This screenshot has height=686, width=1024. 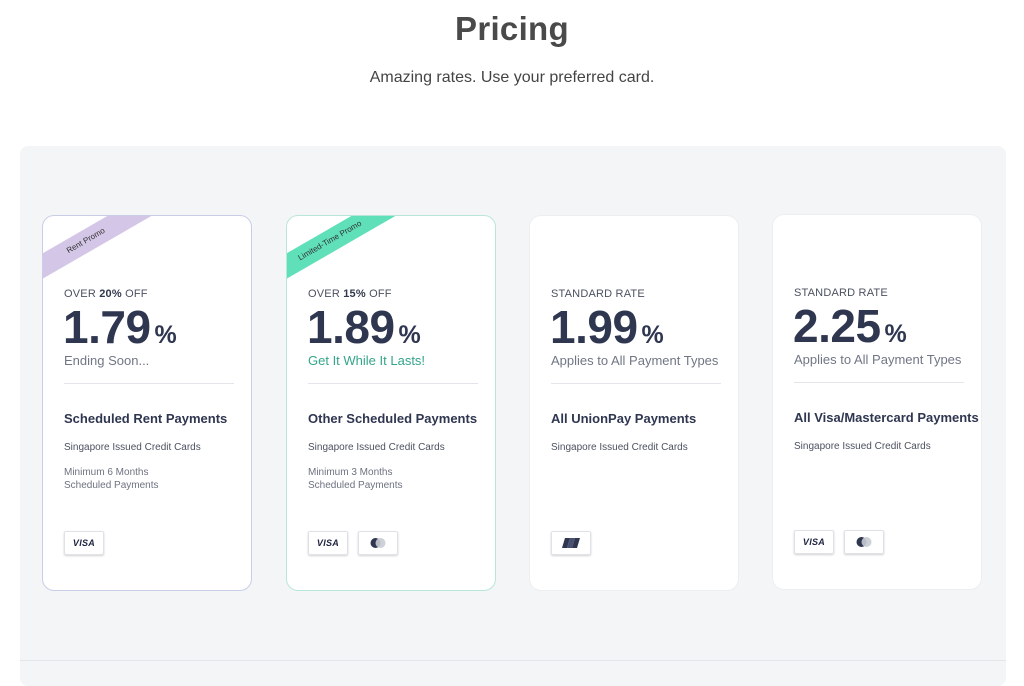 What do you see at coordinates (344, 252) in the screenshot?
I see `promo-ribbon: Limited-Time Promo` at bounding box center [344, 252].